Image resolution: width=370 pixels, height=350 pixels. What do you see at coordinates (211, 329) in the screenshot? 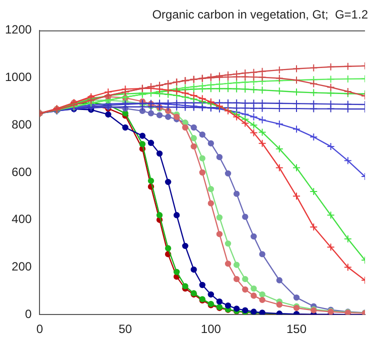
I see `x-tick-label: 100` at bounding box center [211, 329].